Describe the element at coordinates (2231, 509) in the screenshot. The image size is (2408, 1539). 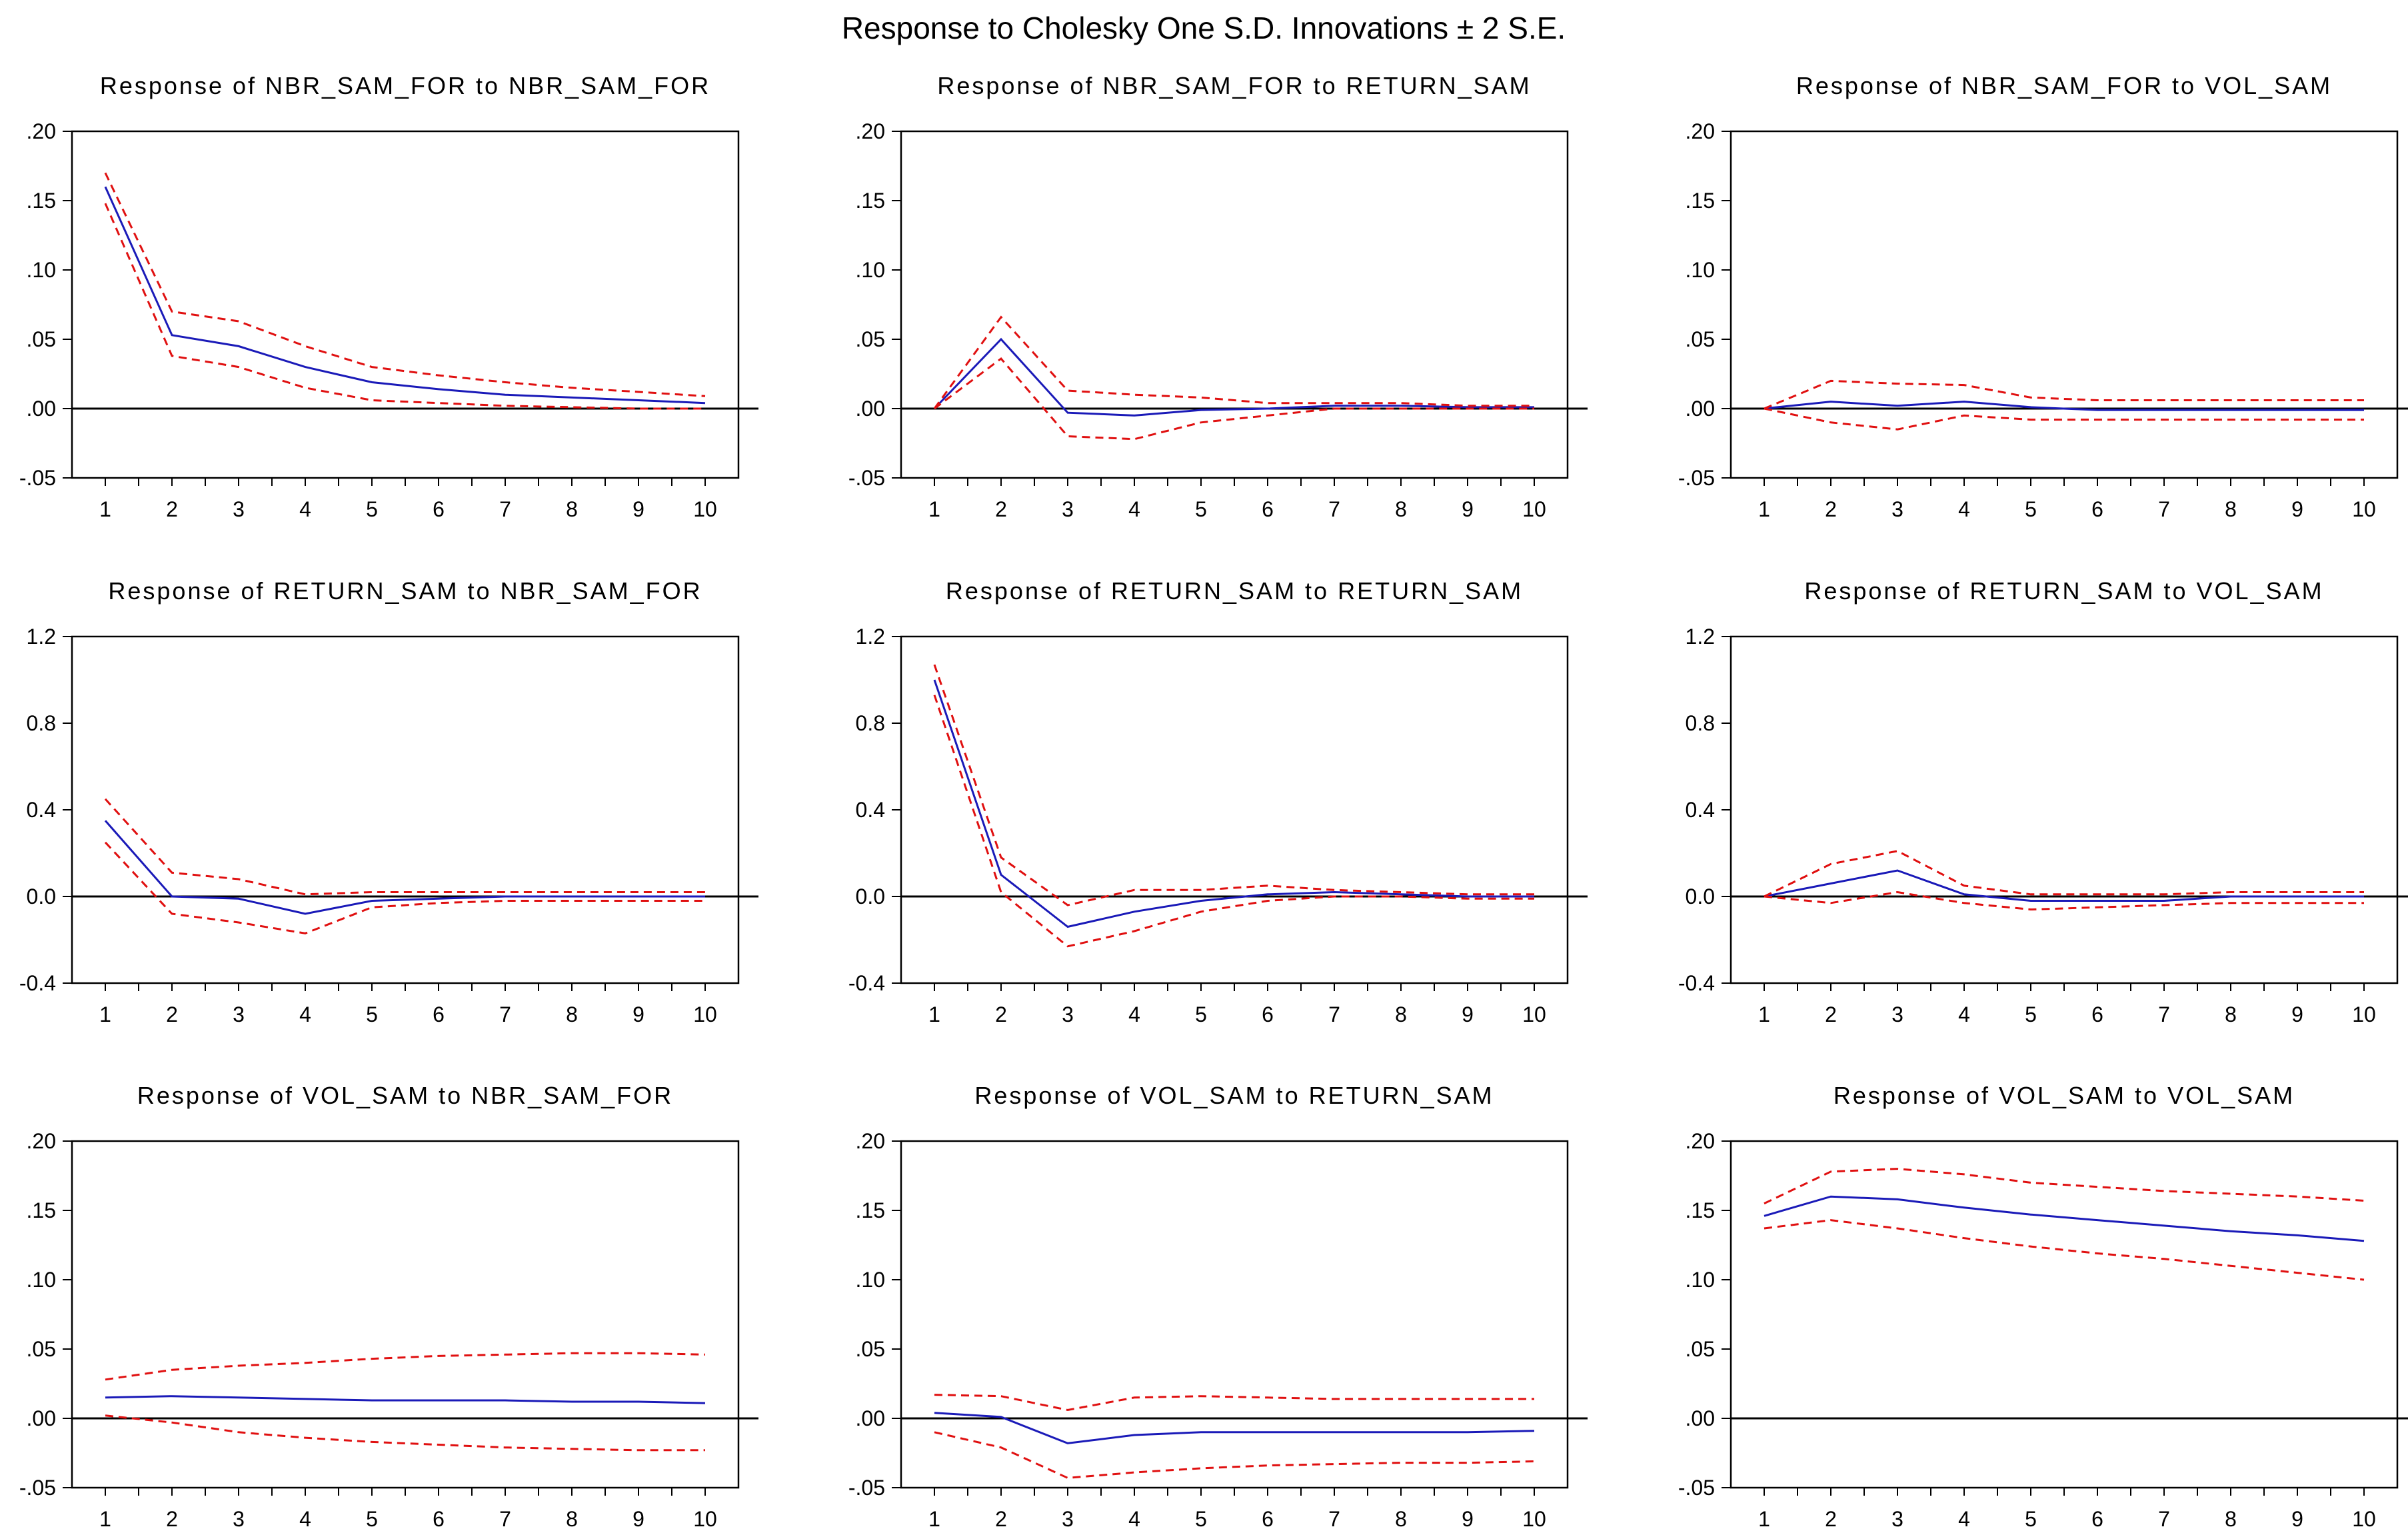
I see `x-tick-label: 8` at that location.